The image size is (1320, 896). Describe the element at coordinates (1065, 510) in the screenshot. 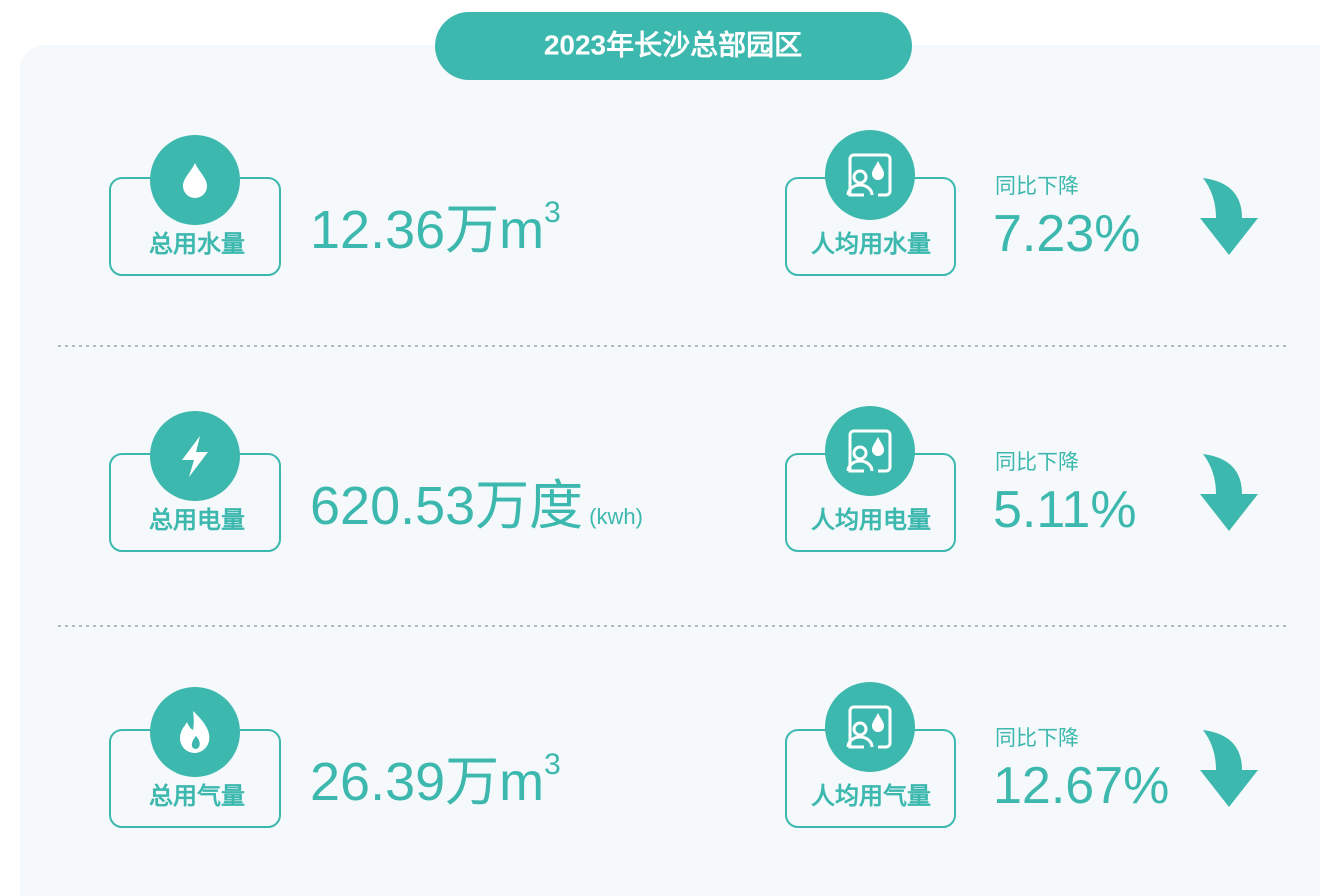

I see `change-value: 5.11%` at that location.